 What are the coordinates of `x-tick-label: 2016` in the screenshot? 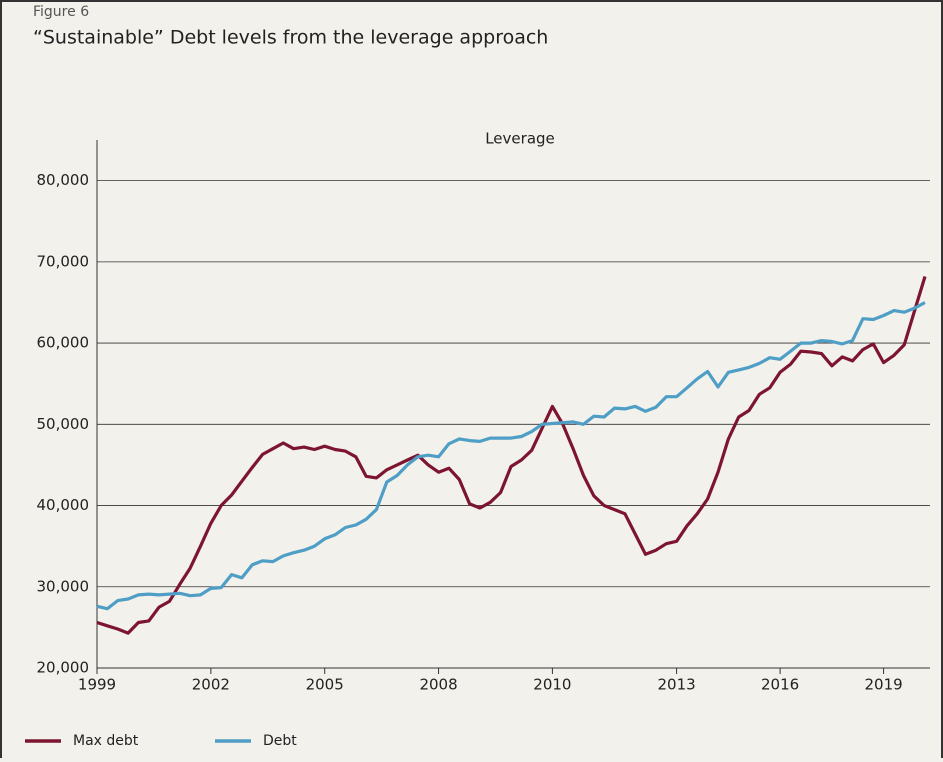 It's located at (780, 685).